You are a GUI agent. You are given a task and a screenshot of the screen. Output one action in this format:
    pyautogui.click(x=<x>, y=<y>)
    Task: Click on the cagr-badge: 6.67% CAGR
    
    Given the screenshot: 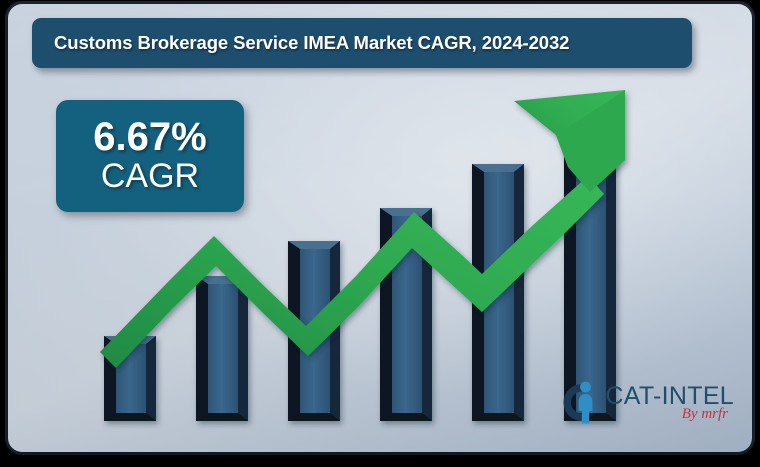 What is the action you would take?
    pyautogui.click(x=150, y=156)
    